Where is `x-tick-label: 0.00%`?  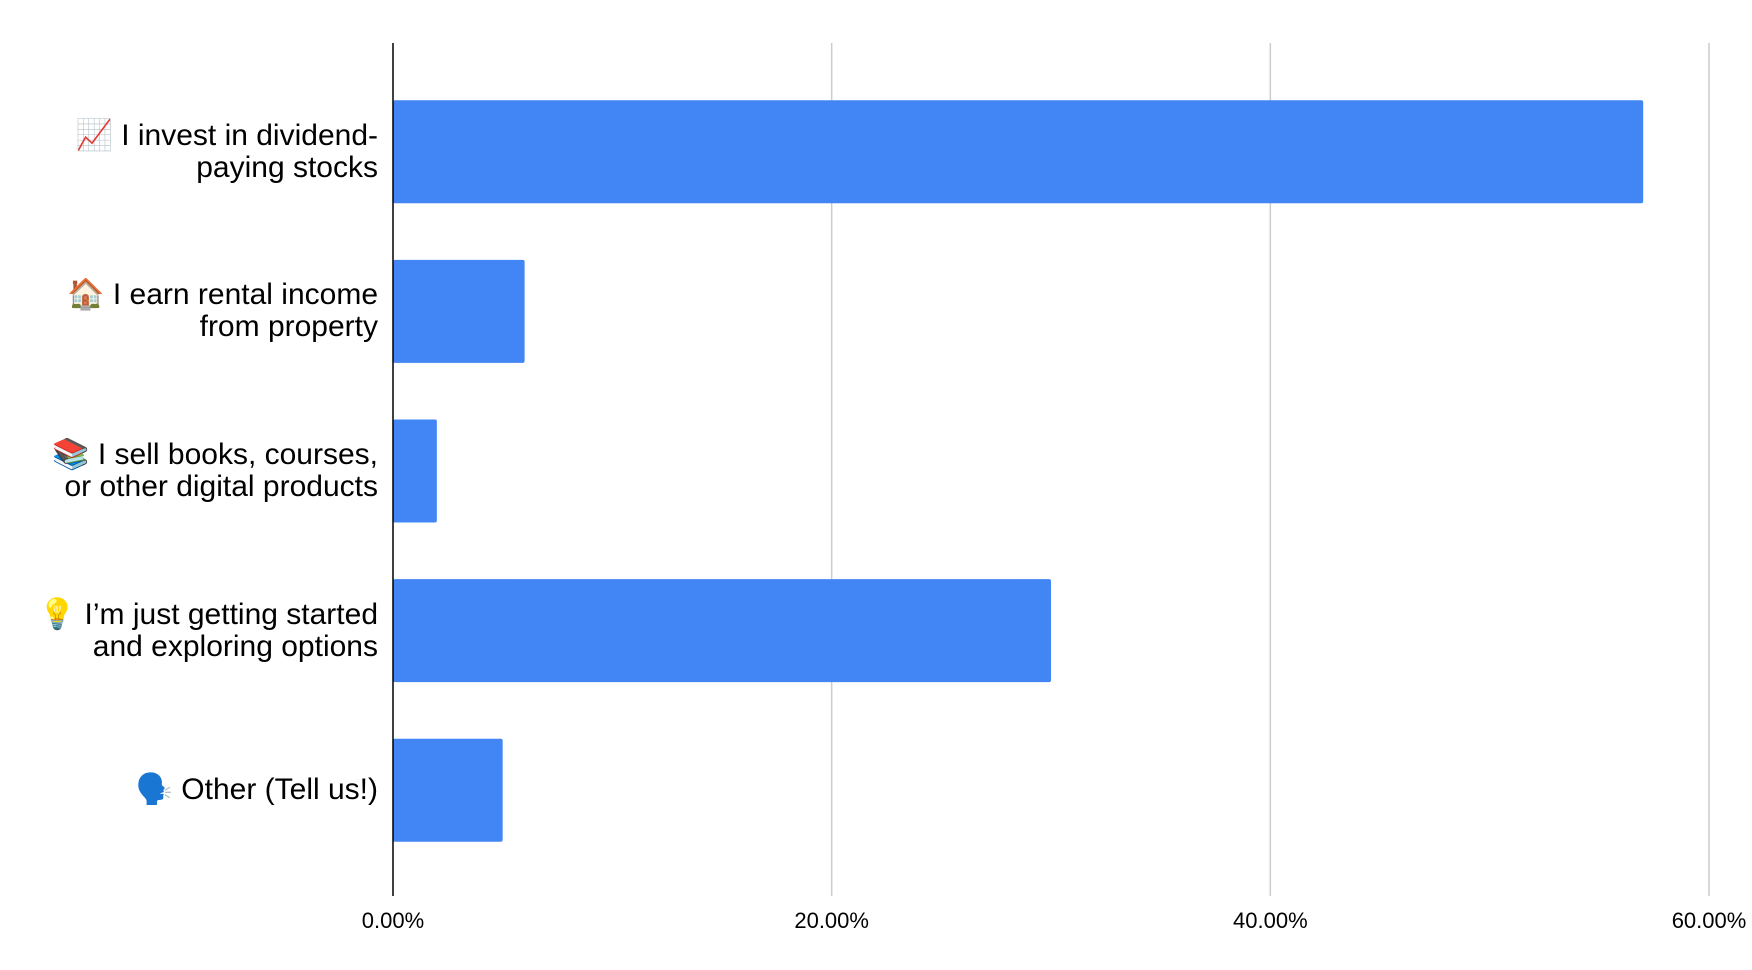
x-tick-label: 0.00% is located at coordinates (393, 920).